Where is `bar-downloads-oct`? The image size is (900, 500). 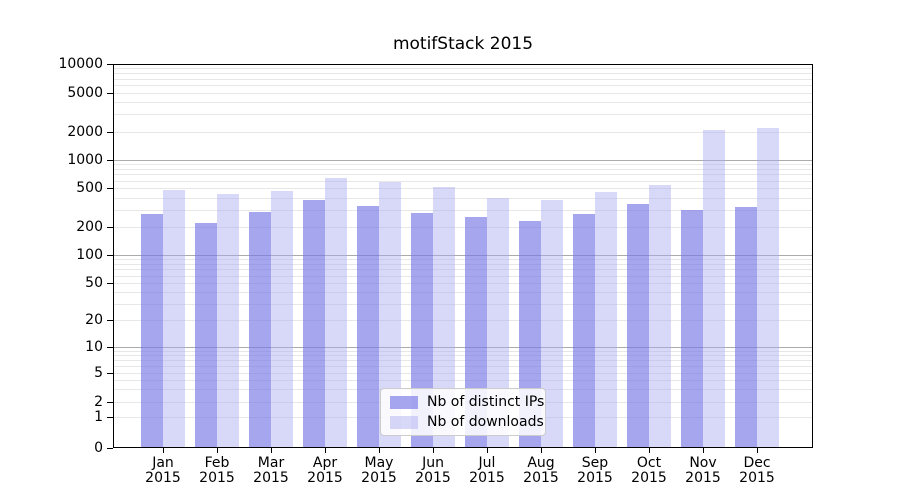 bar-downloads-oct is located at coordinates (660, 316).